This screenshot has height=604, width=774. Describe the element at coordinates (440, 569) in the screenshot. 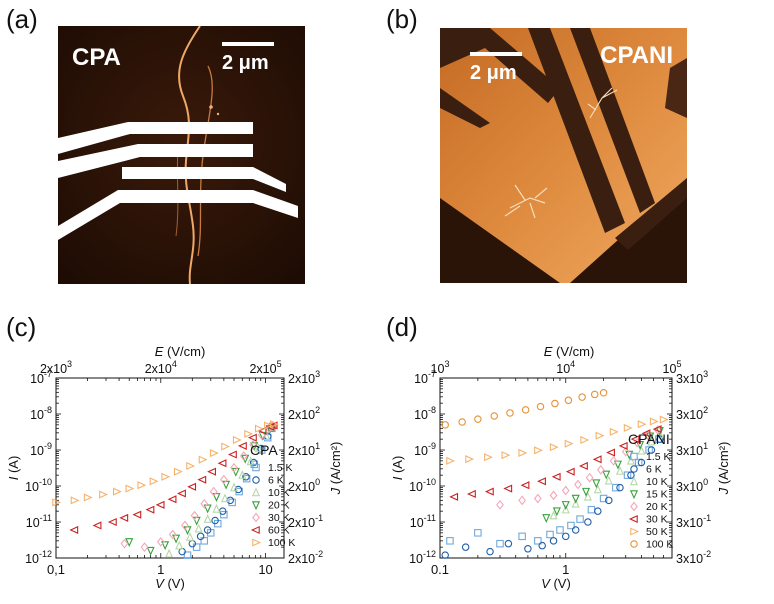

I see `x-tick-label: 0.1` at that location.